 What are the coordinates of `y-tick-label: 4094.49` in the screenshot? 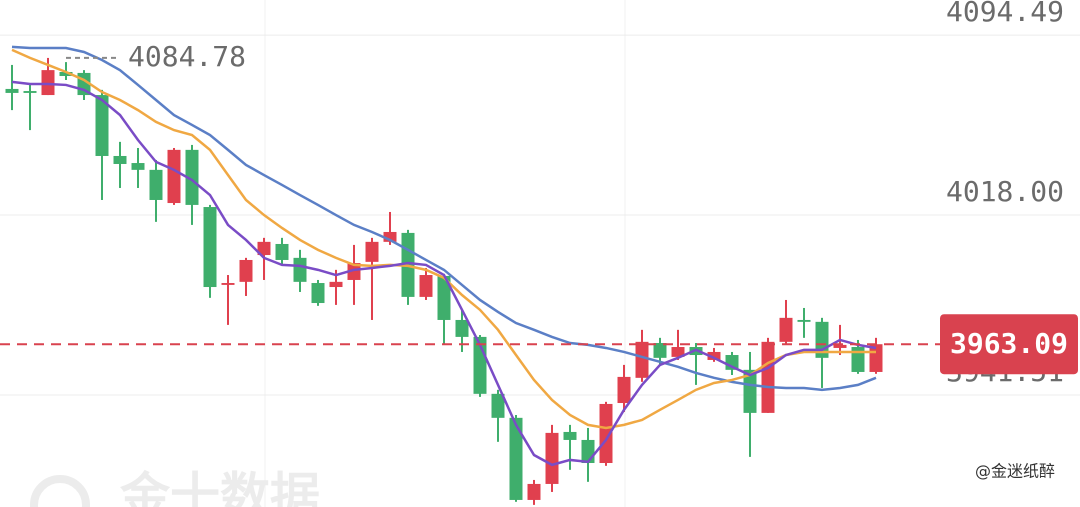 It's located at (1005, 14).